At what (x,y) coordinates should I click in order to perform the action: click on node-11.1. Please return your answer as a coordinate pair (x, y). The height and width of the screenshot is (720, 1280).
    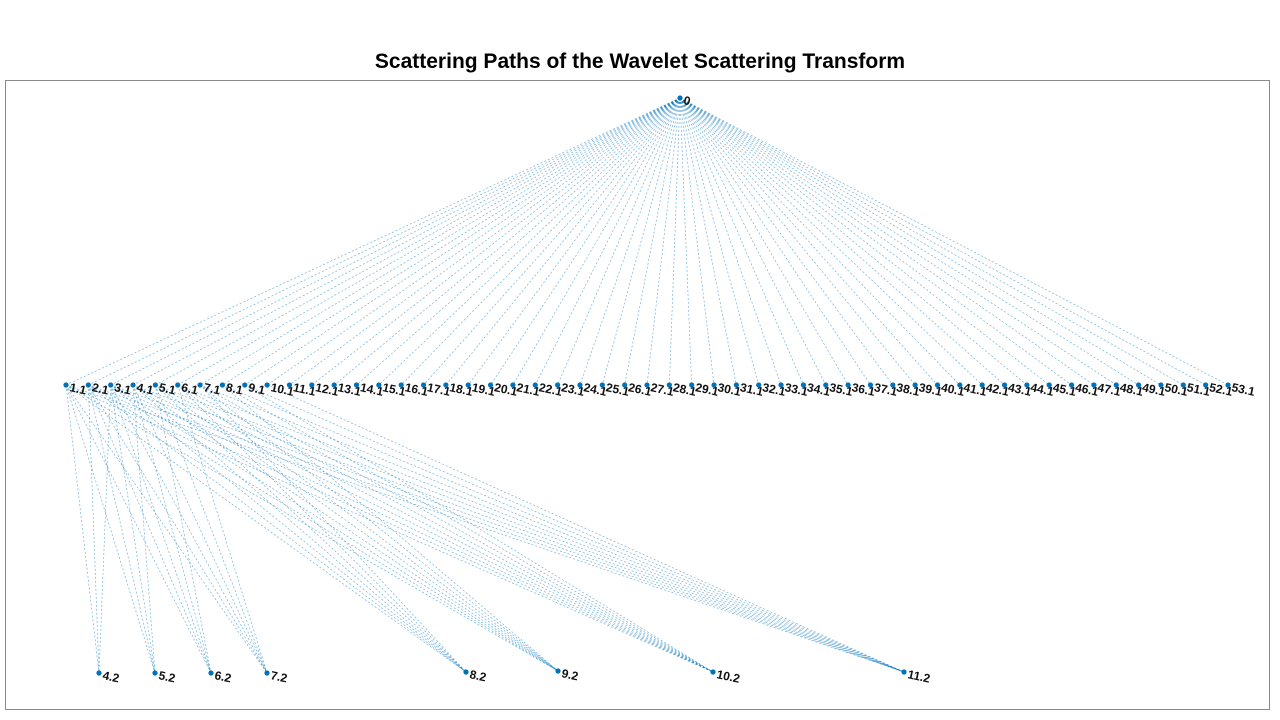
    Looking at the image, I should click on (289, 385).